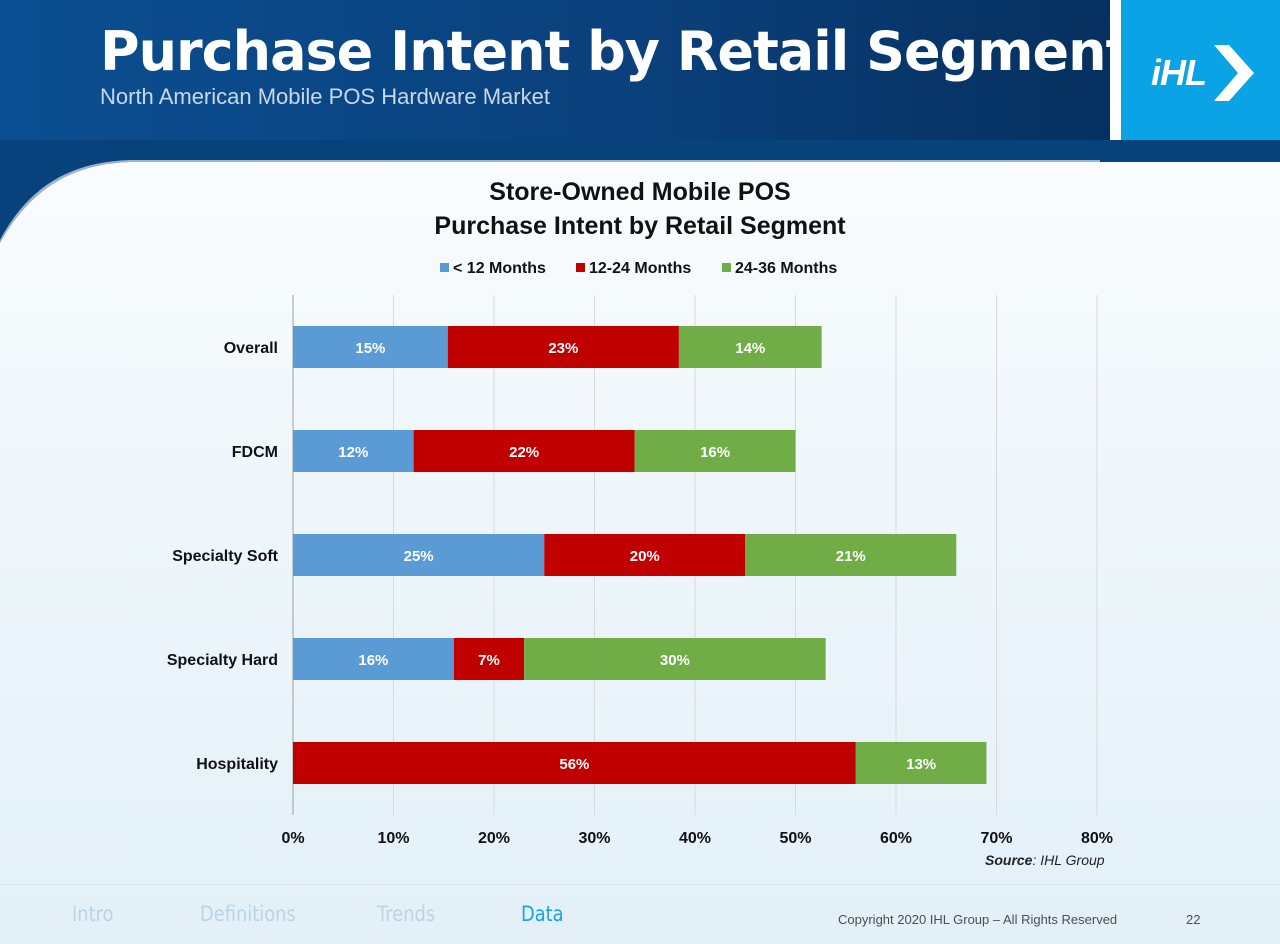  I want to click on x-axis-labels: 0% 10% 20% 30% 40% 50% 60% 70% 80%, so click(697, 838).